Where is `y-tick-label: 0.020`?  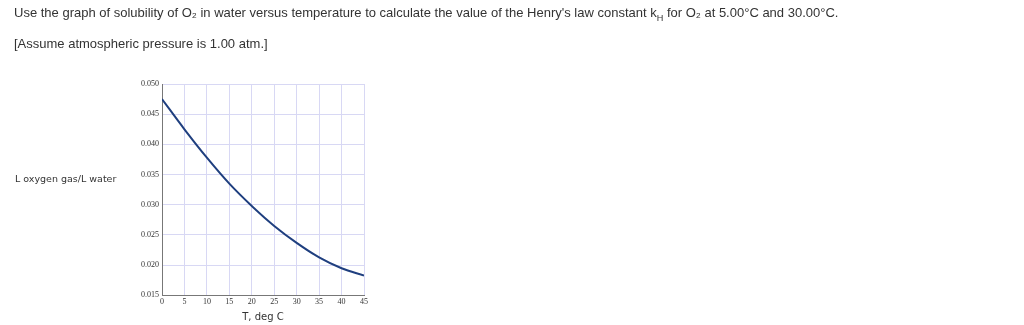 y-tick-label: 0.020 is located at coordinates (150, 265).